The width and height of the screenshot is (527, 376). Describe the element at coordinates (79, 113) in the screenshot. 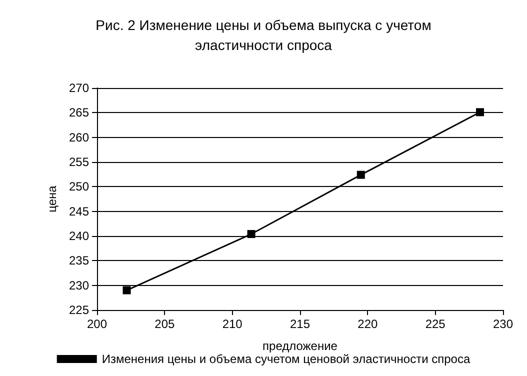

I see `y-tick-label: 265` at that location.